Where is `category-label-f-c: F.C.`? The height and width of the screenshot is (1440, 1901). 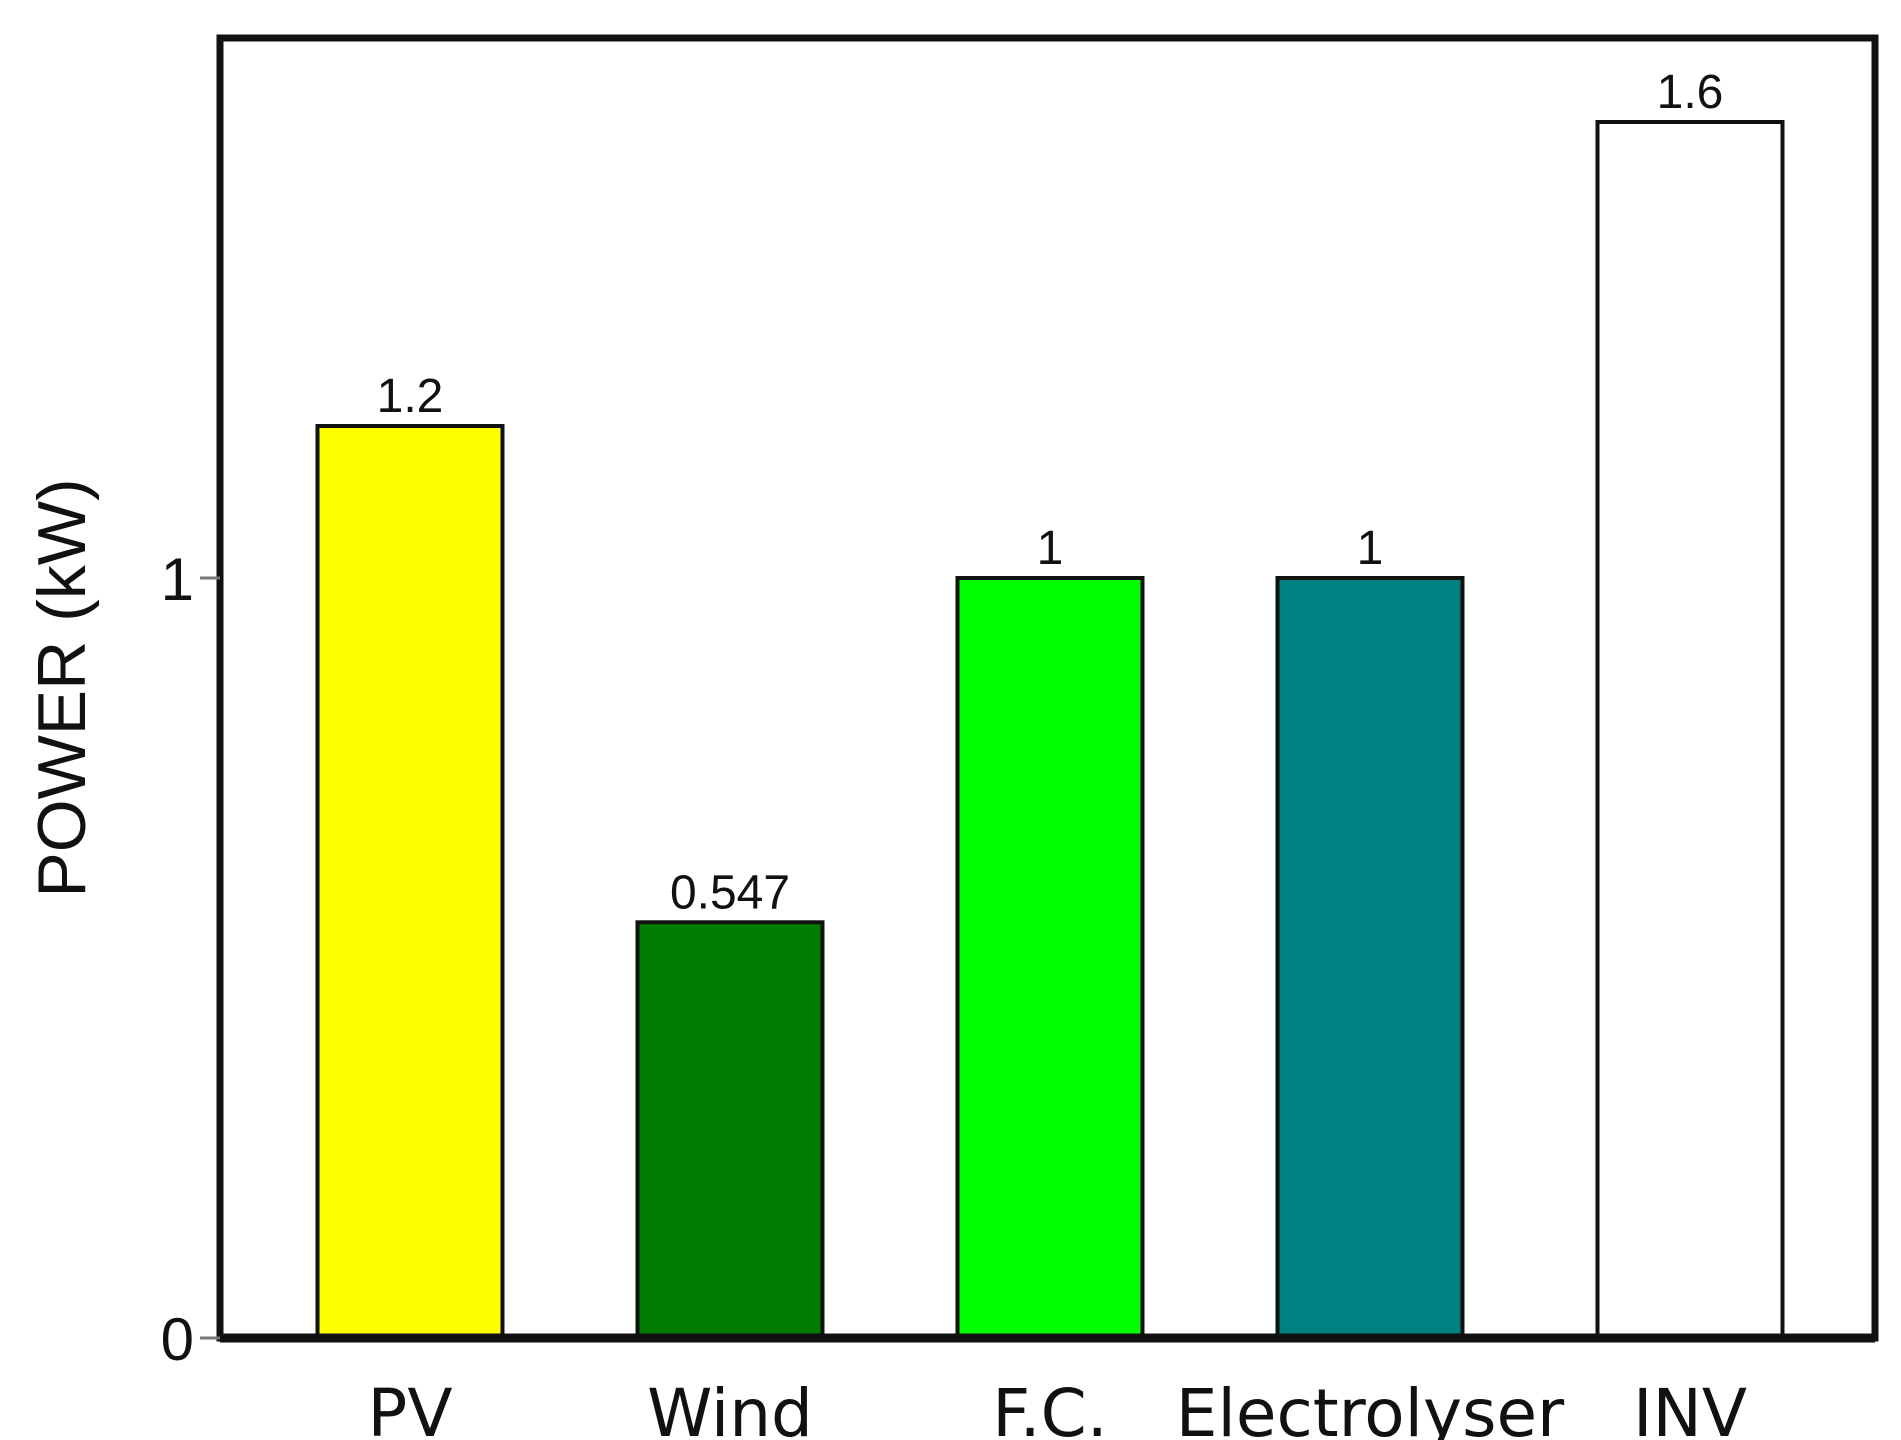
category-label-f-c: F.C. is located at coordinates (1049, 1407).